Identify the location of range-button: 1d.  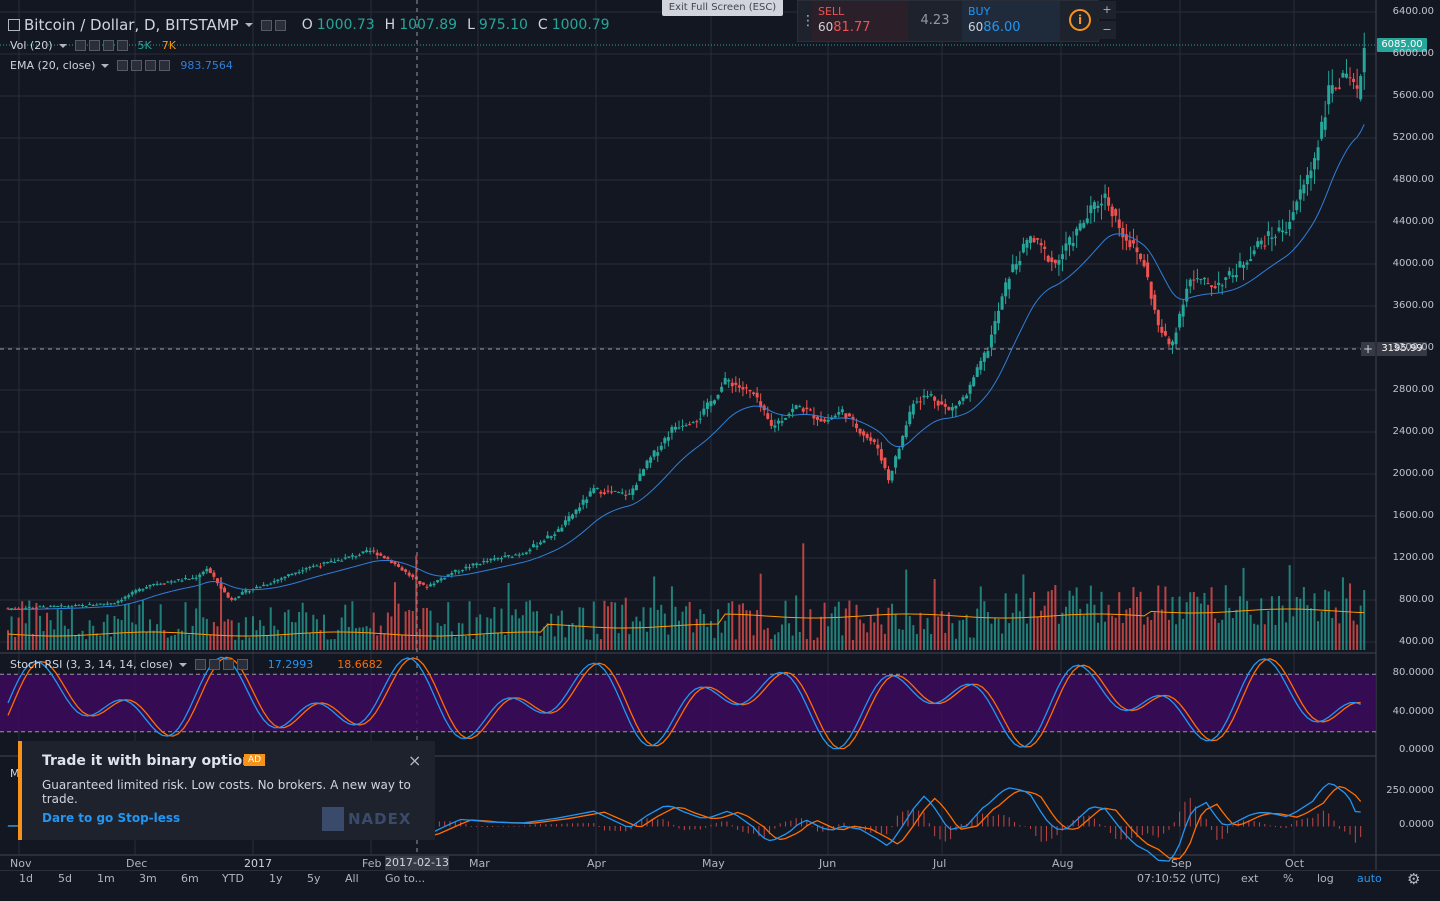
(26, 878).